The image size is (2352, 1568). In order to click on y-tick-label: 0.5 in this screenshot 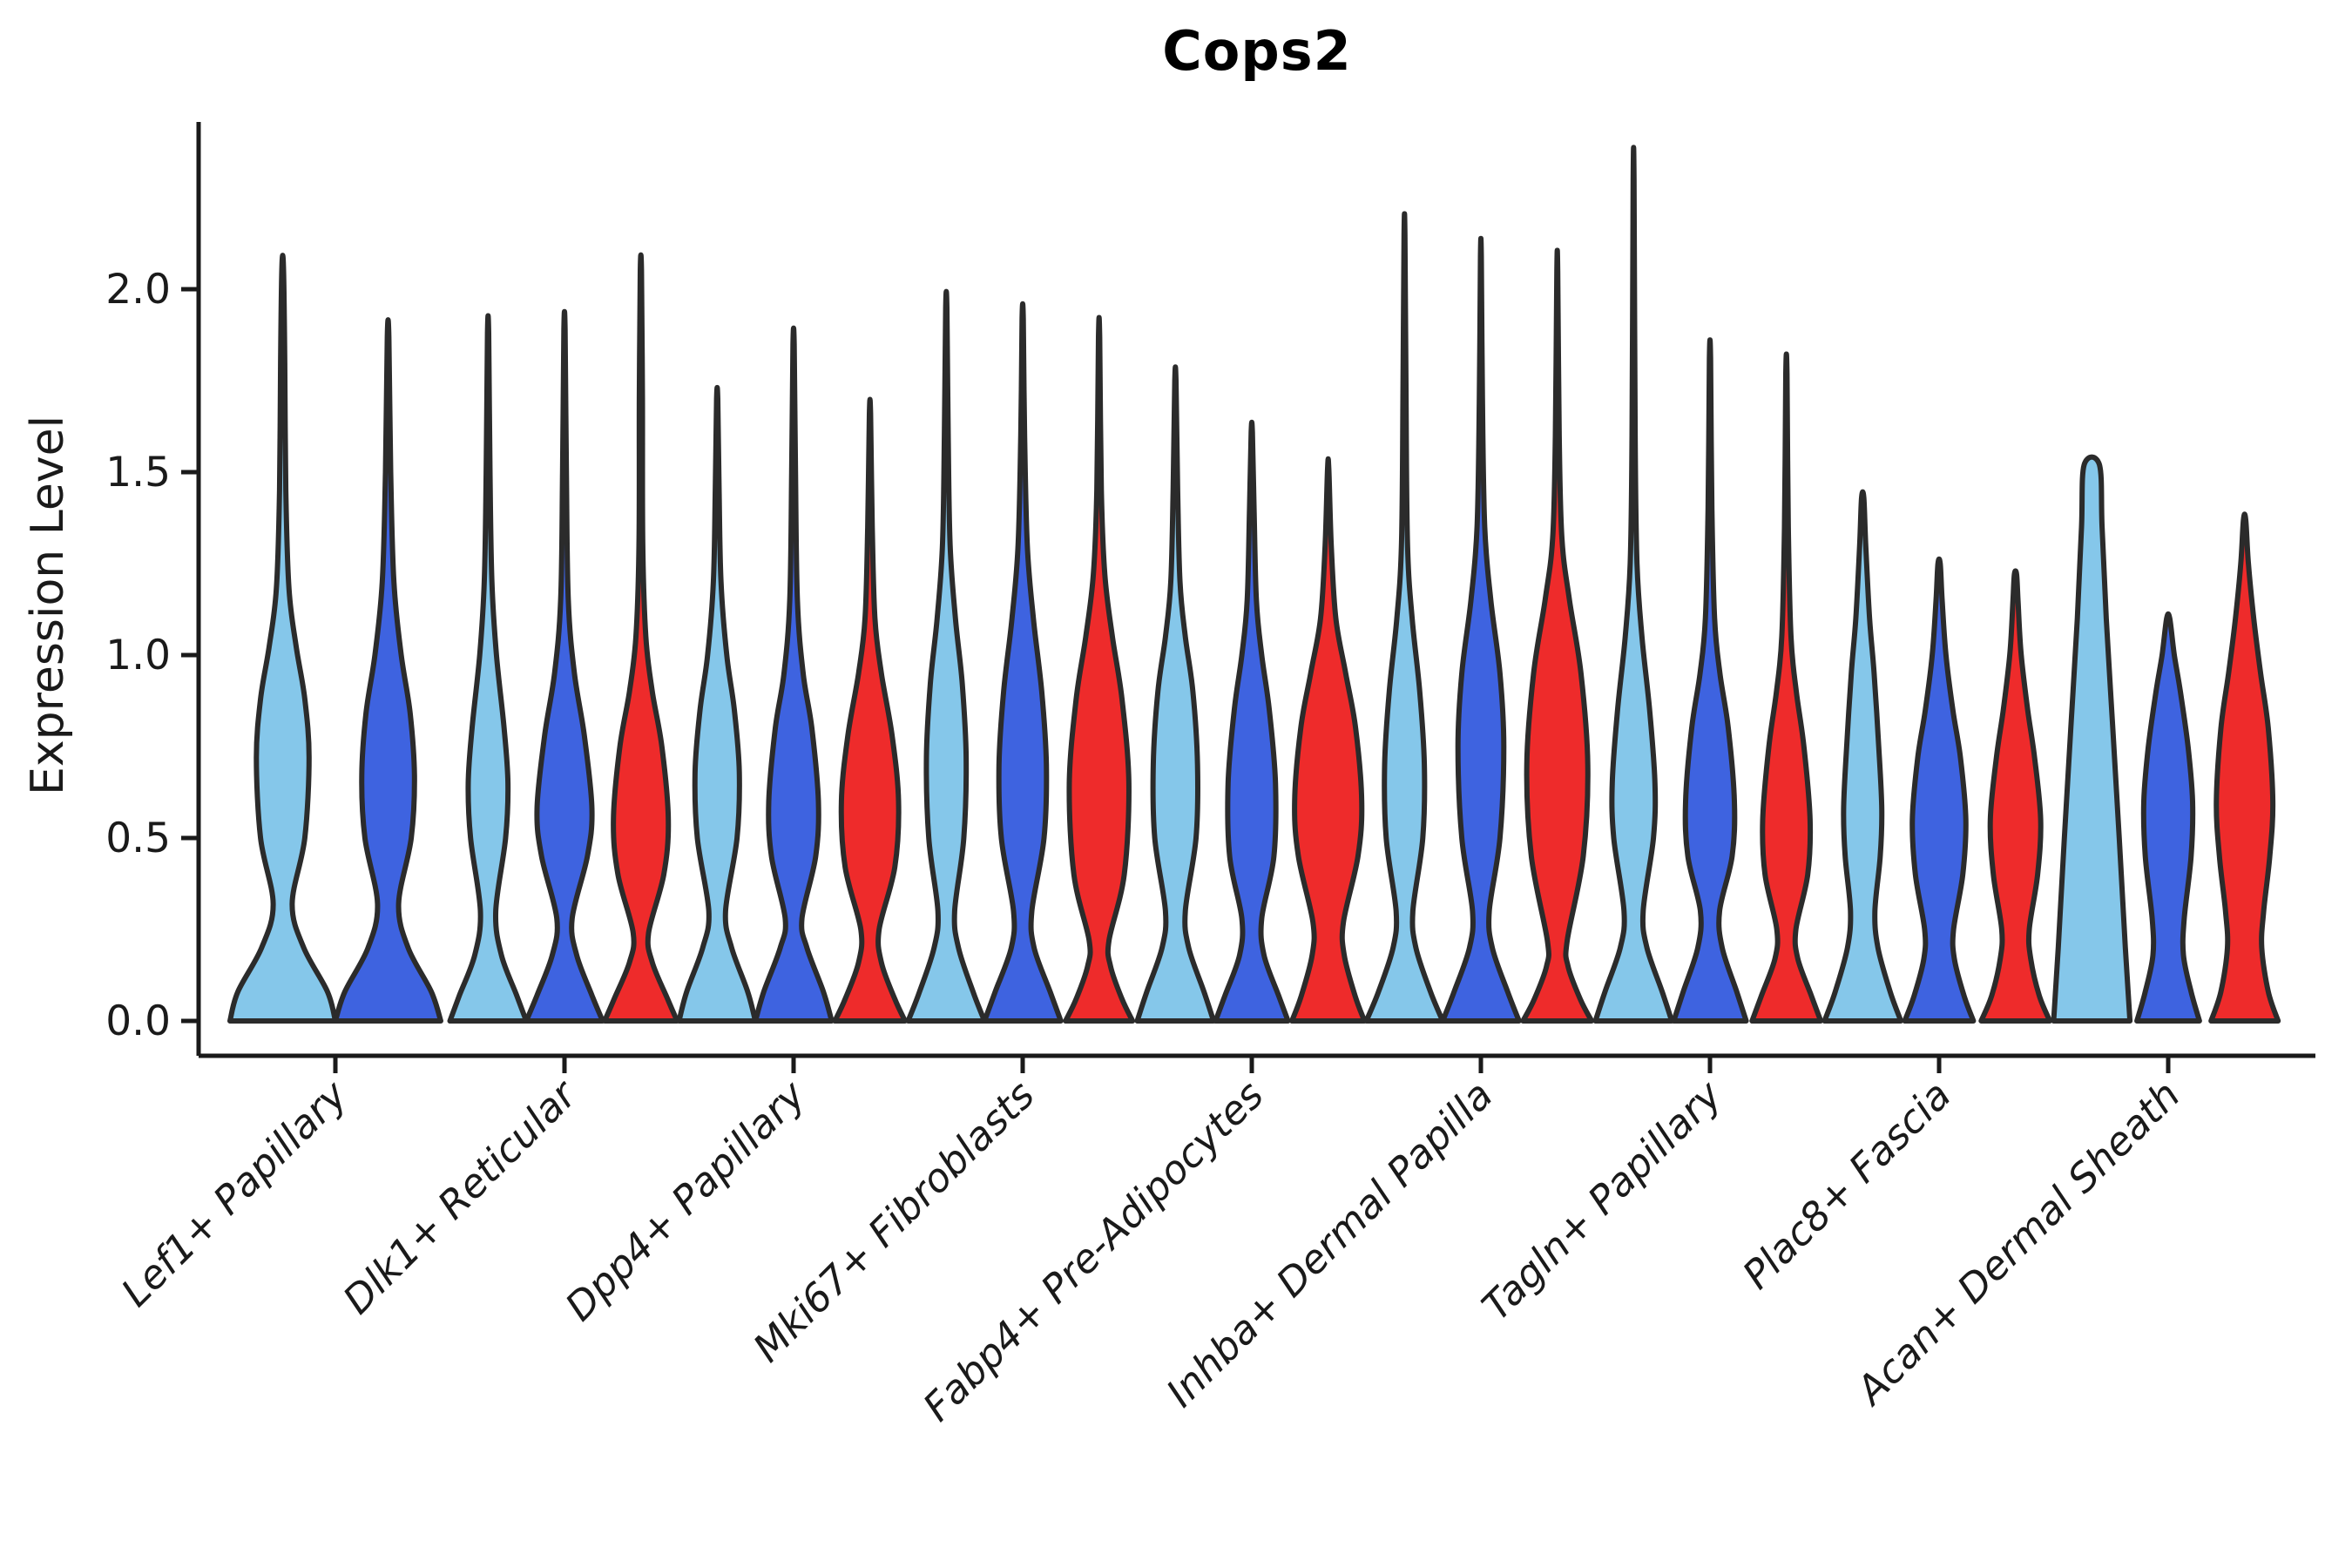, I will do `click(138, 838)`.